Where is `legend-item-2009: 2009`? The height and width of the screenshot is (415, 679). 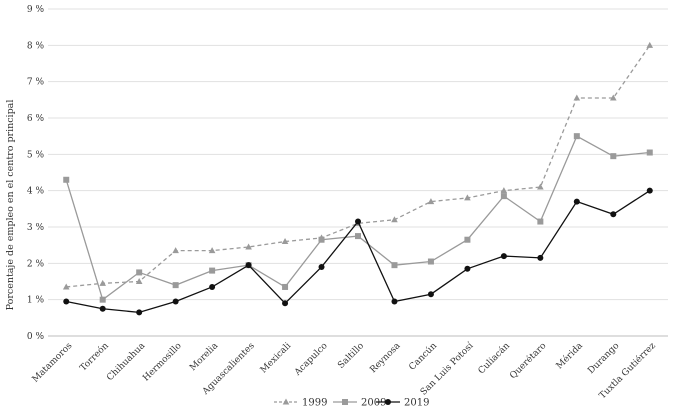 legend-item-2009: 2009 is located at coordinates (359, 403).